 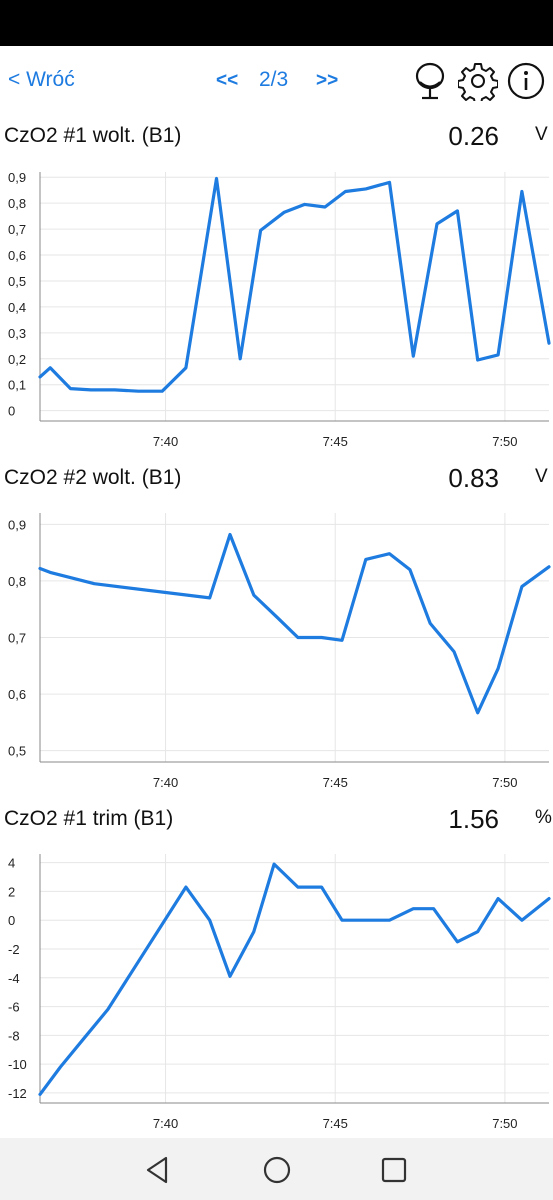 What do you see at coordinates (543, 817) in the screenshot?
I see `chart-unit-o2-sensor-1-trim: %` at bounding box center [543, 817].